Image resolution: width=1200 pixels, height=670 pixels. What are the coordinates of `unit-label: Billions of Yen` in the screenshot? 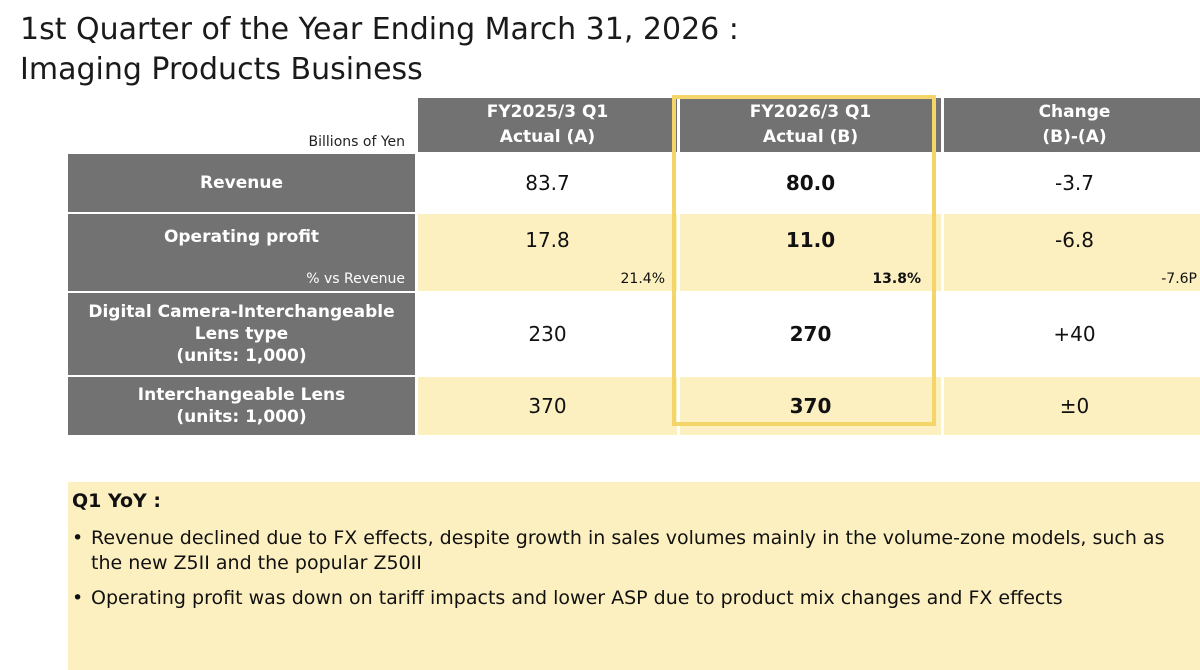 It's located at (356, 142).